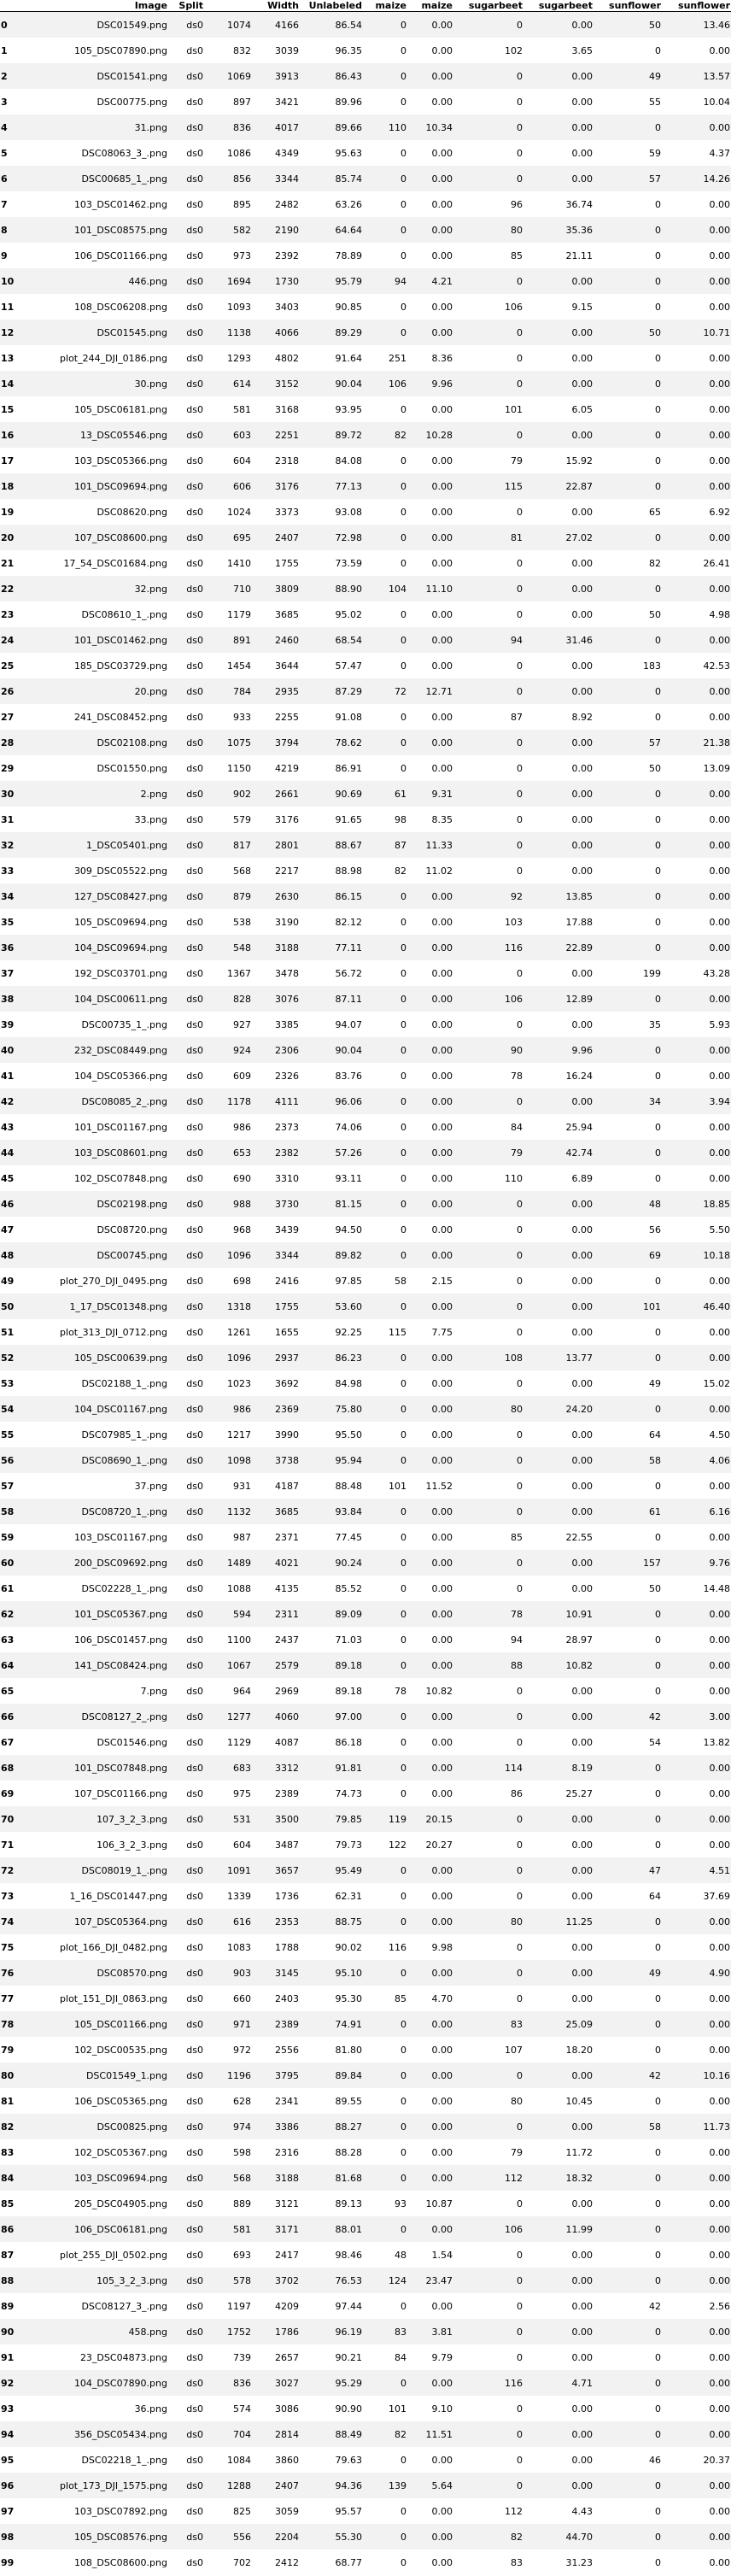  Describe the element at coordinates (717, 1204) in the screenshot. I see `table-cell: 18.85` at that location.